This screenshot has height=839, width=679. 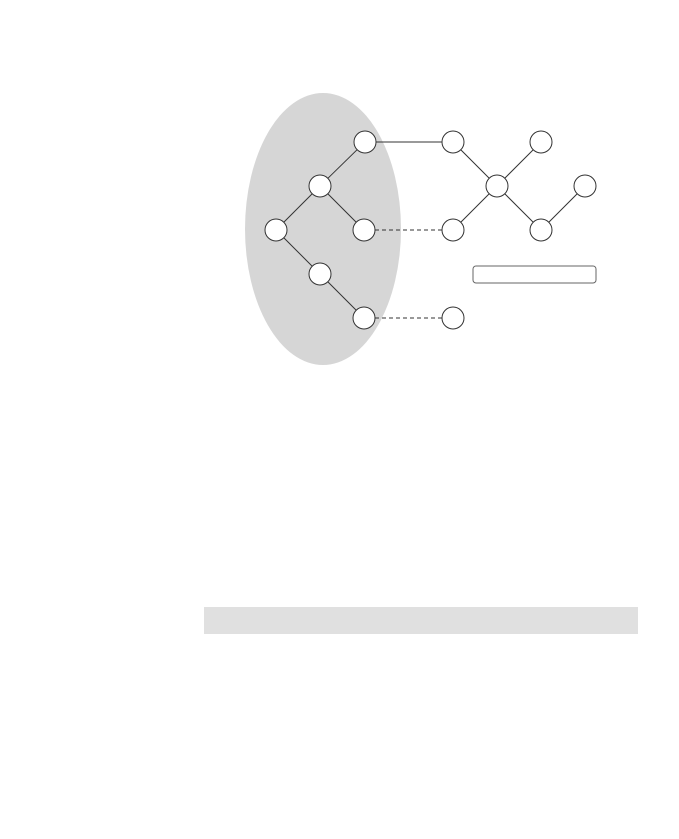 I want to click on node-o6, so click(x=585, y=186).